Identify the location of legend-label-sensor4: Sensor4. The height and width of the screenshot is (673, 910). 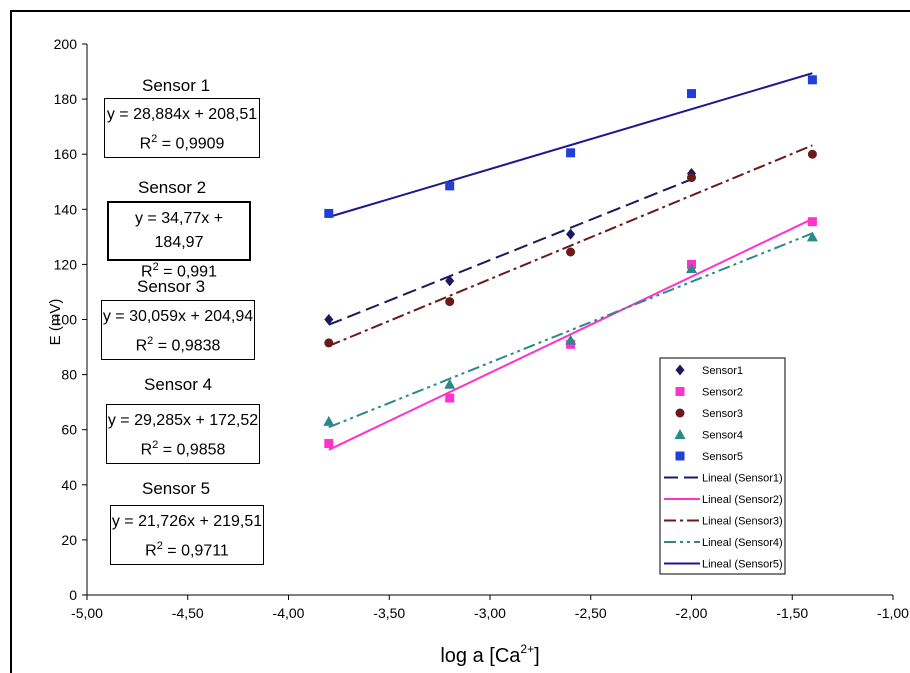
(722, 436).